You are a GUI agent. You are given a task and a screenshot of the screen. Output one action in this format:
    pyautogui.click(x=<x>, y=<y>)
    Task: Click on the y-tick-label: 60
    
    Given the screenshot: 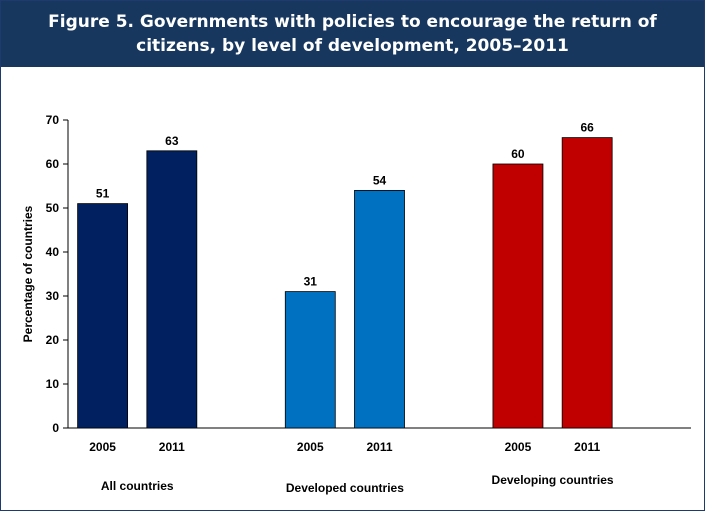 What is the action you would take?
    pyautogui.click(x=53, y=164)
    